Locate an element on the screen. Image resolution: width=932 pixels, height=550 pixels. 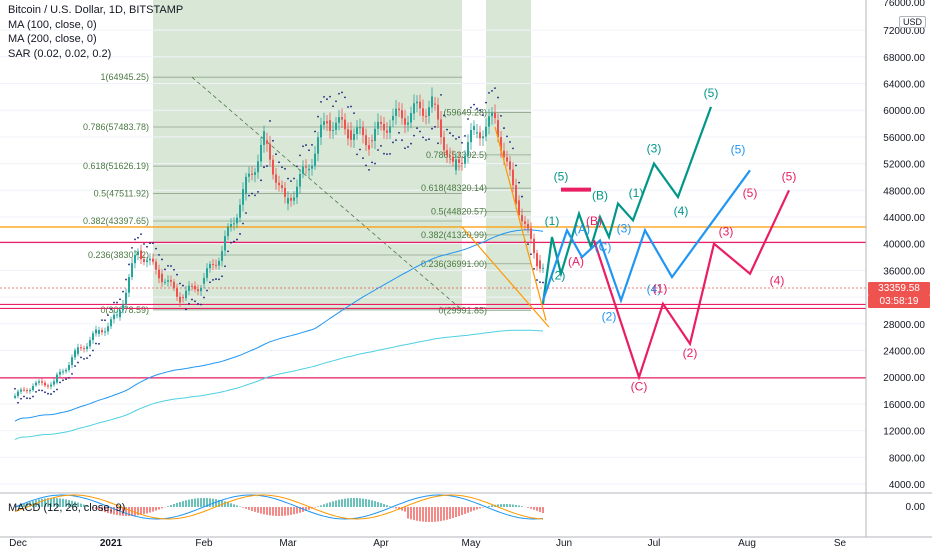
price-tick-label: 68000.00 is located at coordinates (904, 58).